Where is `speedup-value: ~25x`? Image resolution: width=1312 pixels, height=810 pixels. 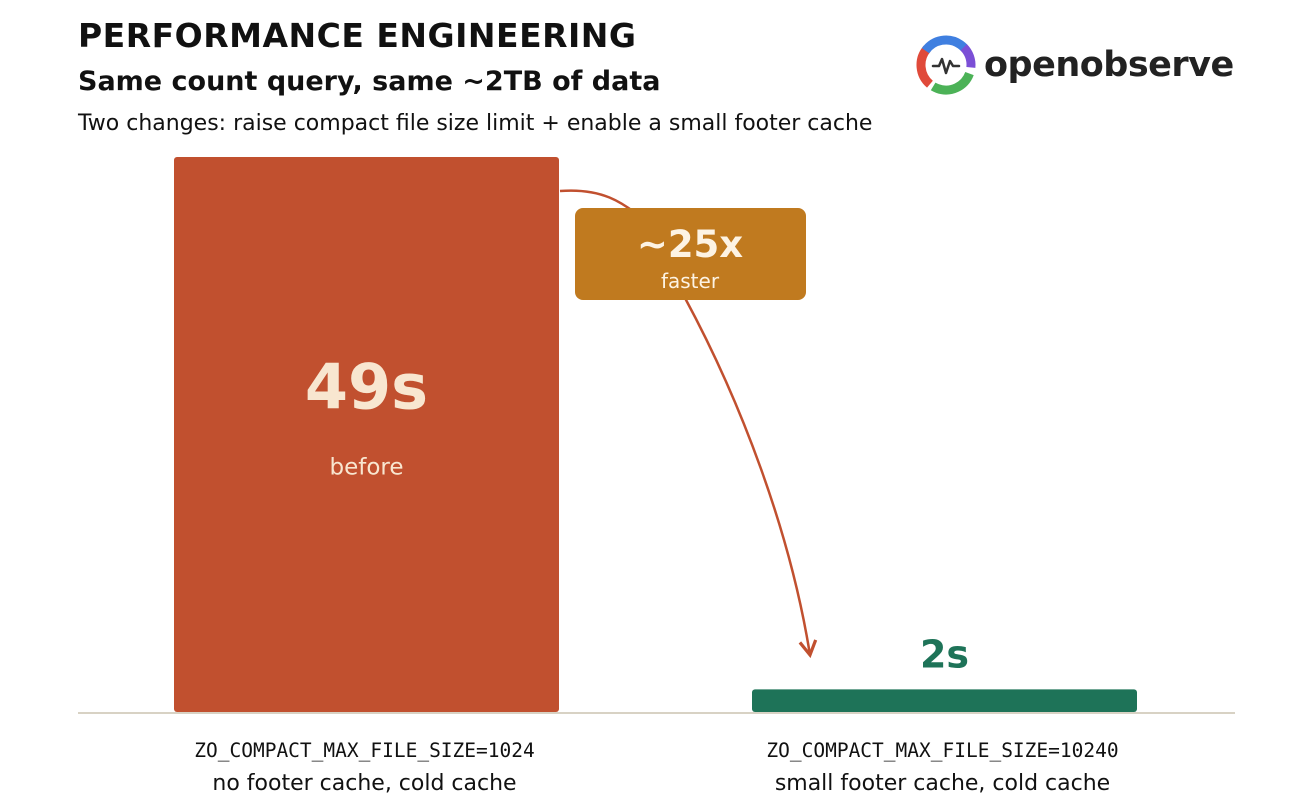 speedup-value: ~25x is located at coordinates (690, 244).